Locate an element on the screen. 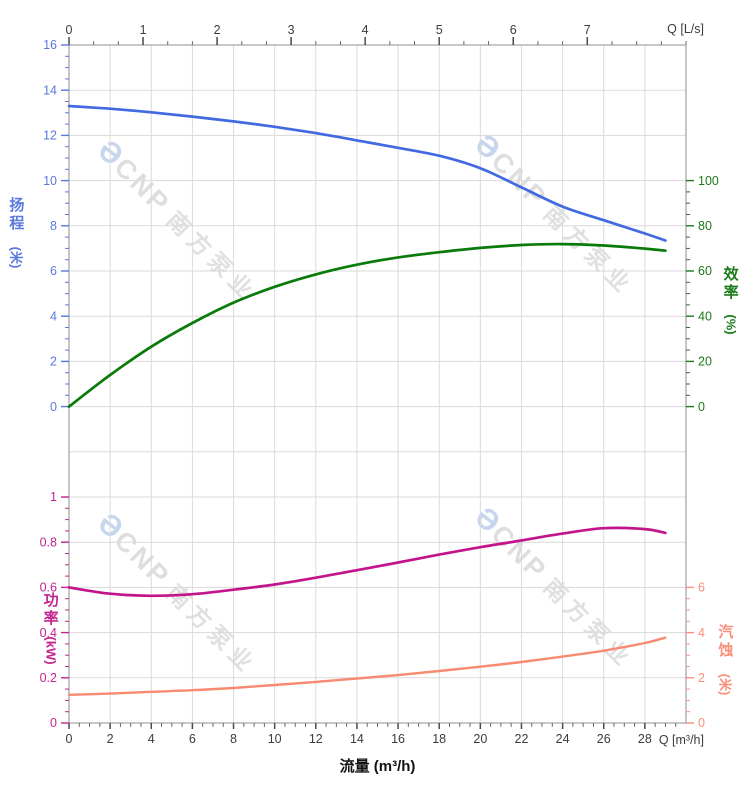 The image size is (752, 797). head-axis-title: 扬程 (米) is located at coordinates (17, 232).